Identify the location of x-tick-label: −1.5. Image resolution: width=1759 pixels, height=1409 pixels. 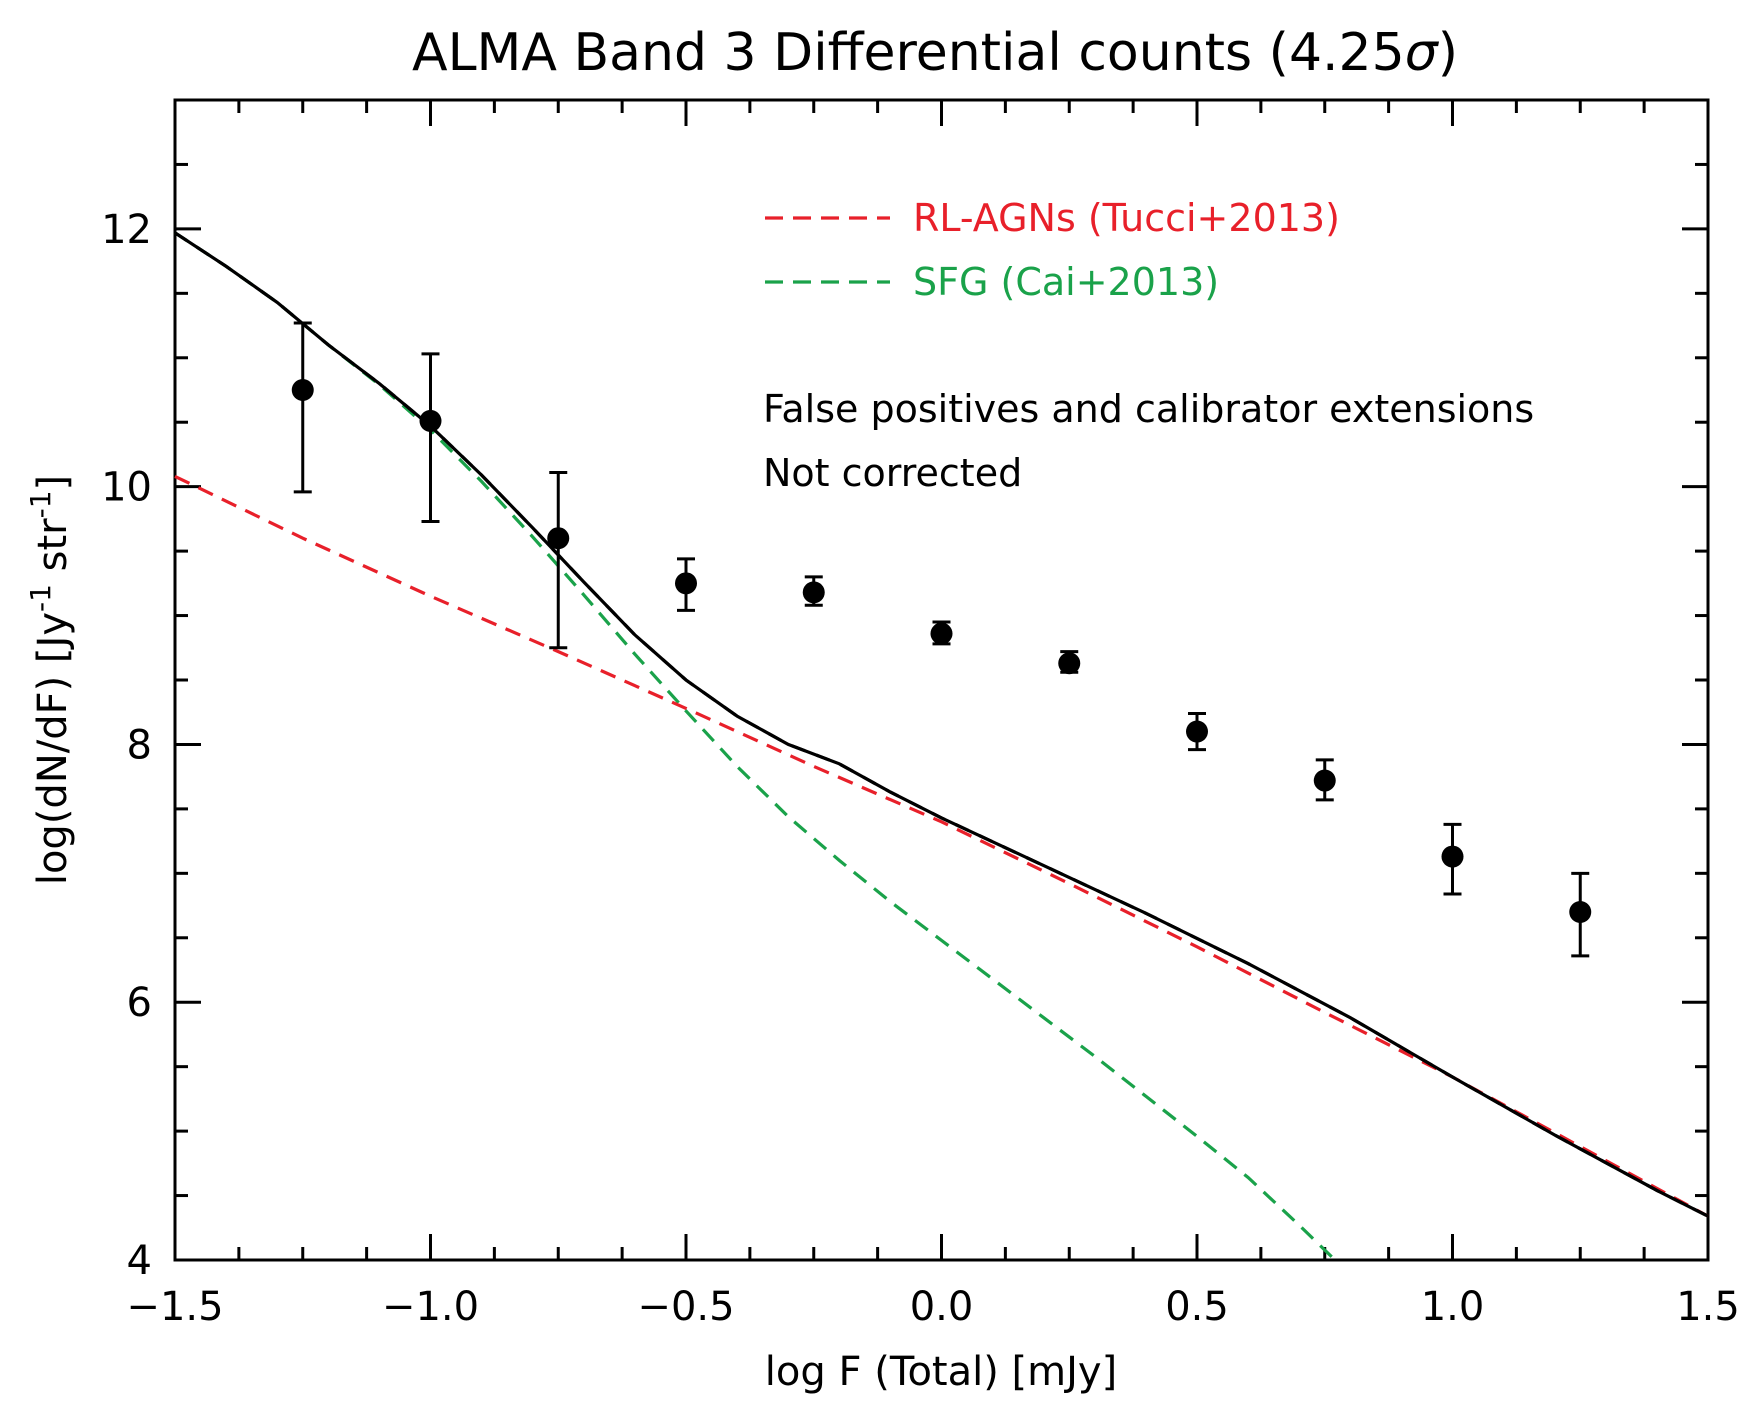
(174, 1307).